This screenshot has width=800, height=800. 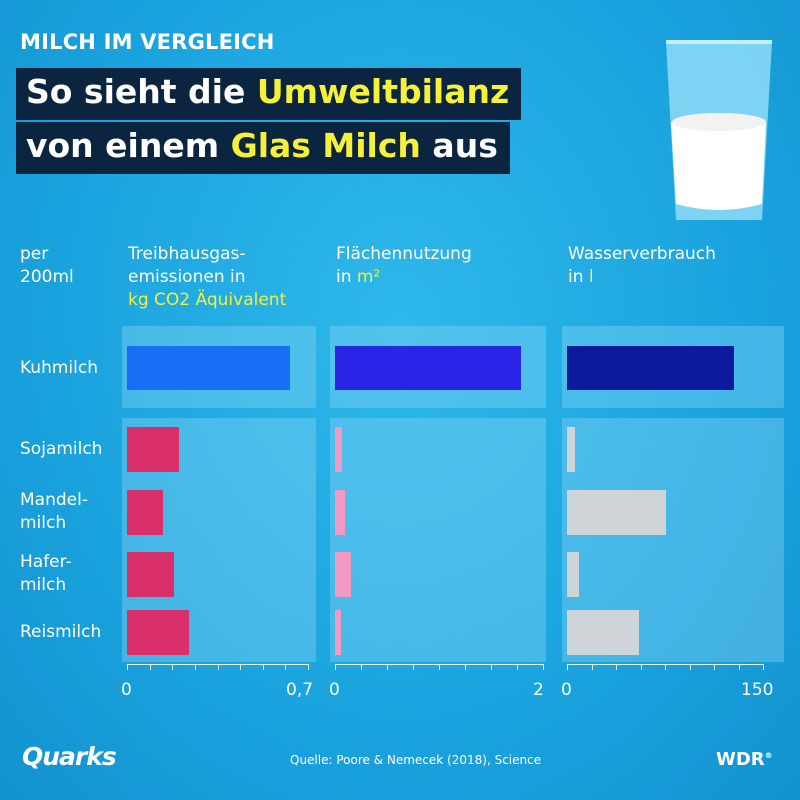 I want to click on wdr-logo: WDR®, so click(x=744, y=759).